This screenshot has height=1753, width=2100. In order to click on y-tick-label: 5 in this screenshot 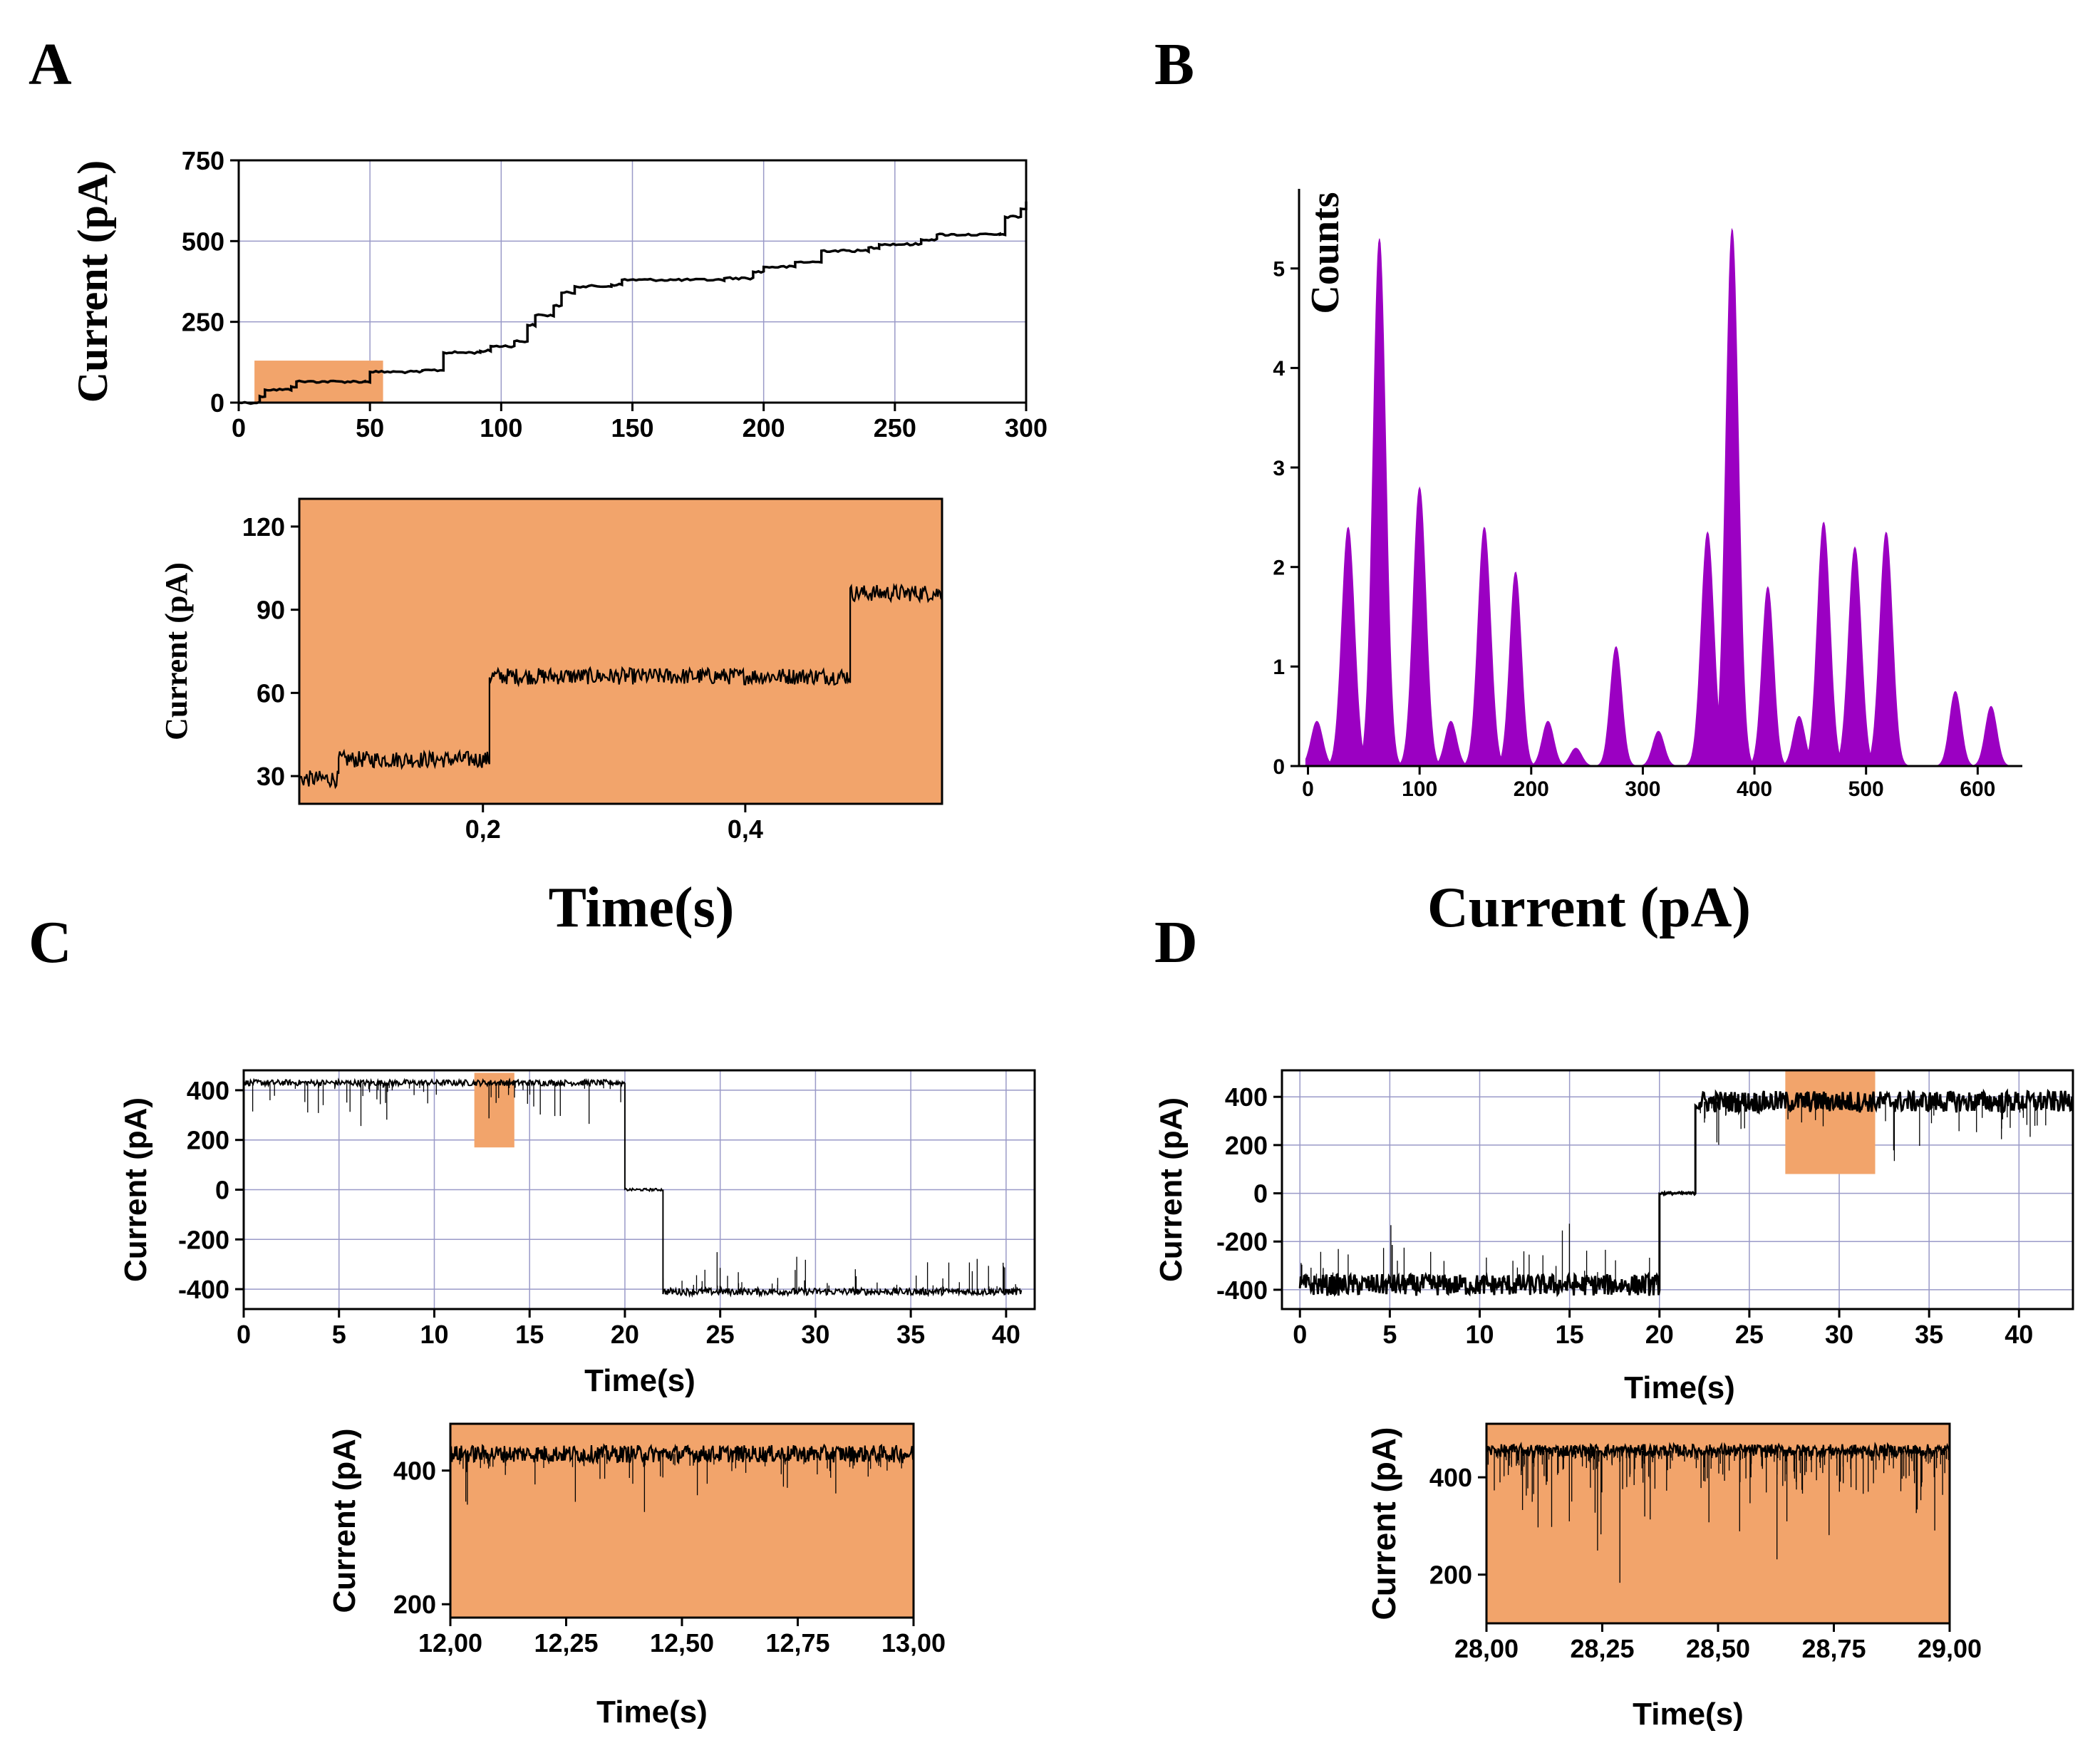, I will do `click(1279, 269)`.